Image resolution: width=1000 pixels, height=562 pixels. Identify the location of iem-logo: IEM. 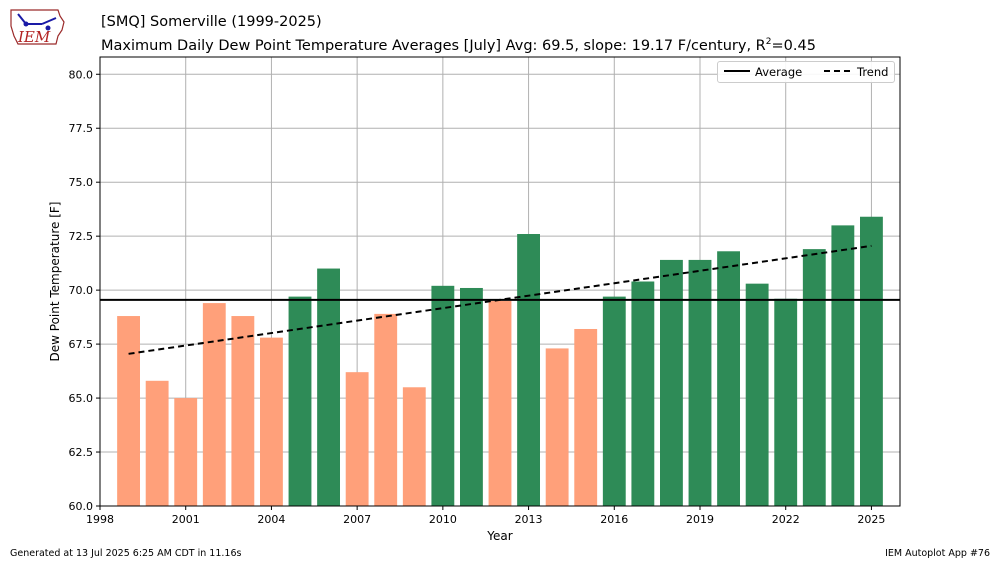
(37, 28).